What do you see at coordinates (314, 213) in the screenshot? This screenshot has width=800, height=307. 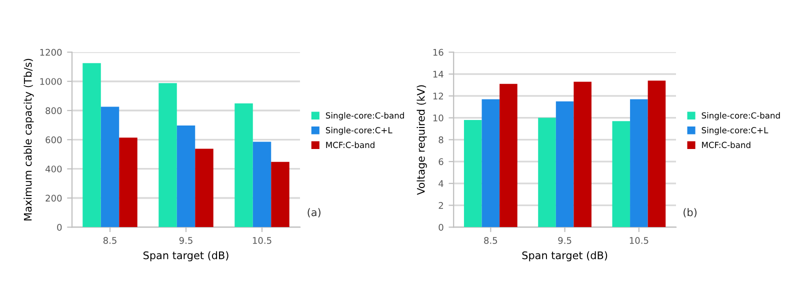 I see `text: (a)` at bounding box center [314, 213].